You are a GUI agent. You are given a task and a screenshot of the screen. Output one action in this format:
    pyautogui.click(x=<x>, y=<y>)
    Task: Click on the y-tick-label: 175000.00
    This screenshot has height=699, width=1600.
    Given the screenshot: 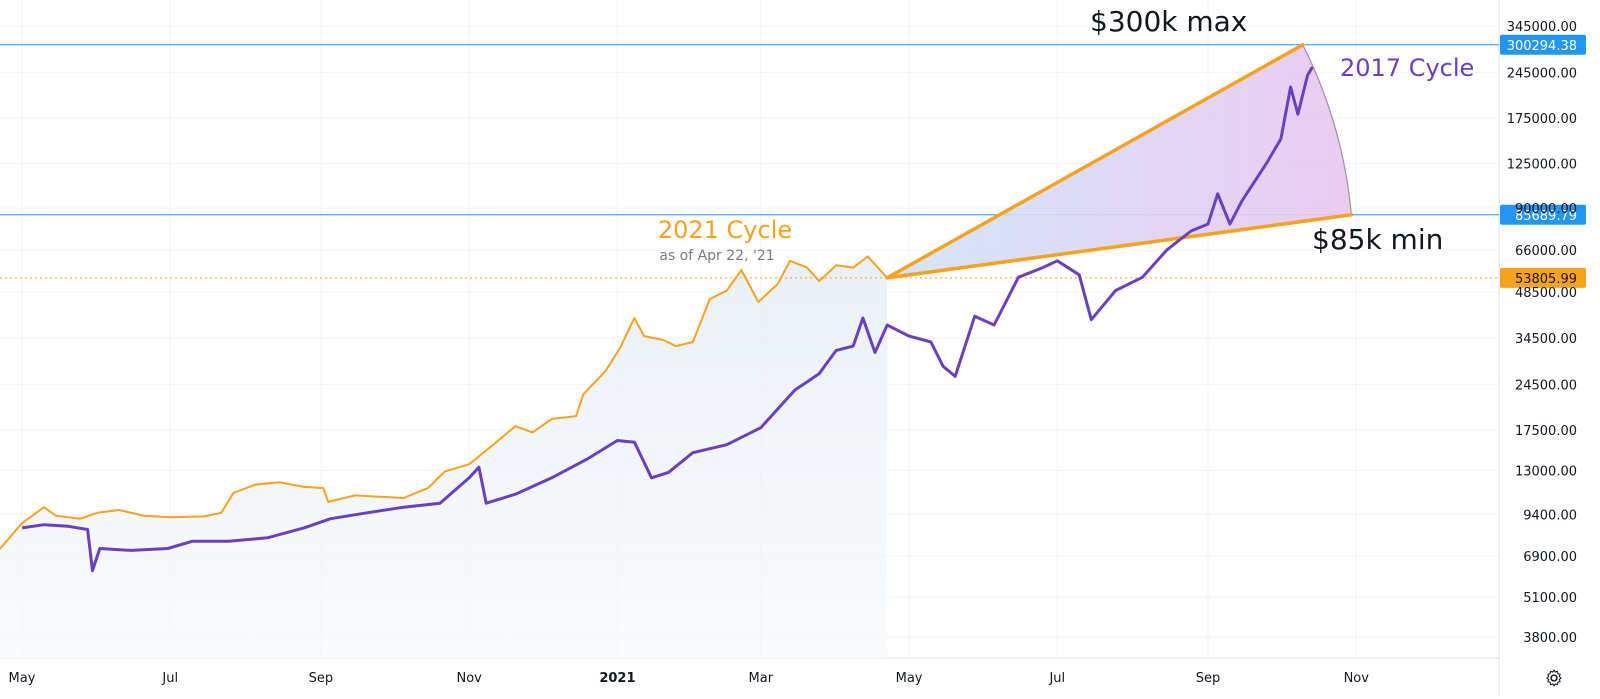 What is the action you would take?
    pyautogui.click(x=1542, y=119)
    